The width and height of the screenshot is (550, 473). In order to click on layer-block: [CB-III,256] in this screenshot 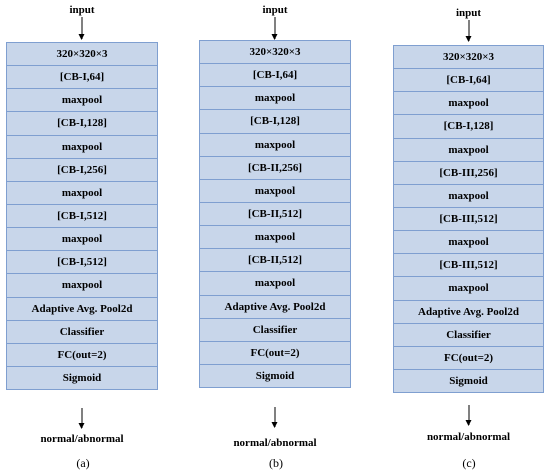, I will do `click(468, 172)`.